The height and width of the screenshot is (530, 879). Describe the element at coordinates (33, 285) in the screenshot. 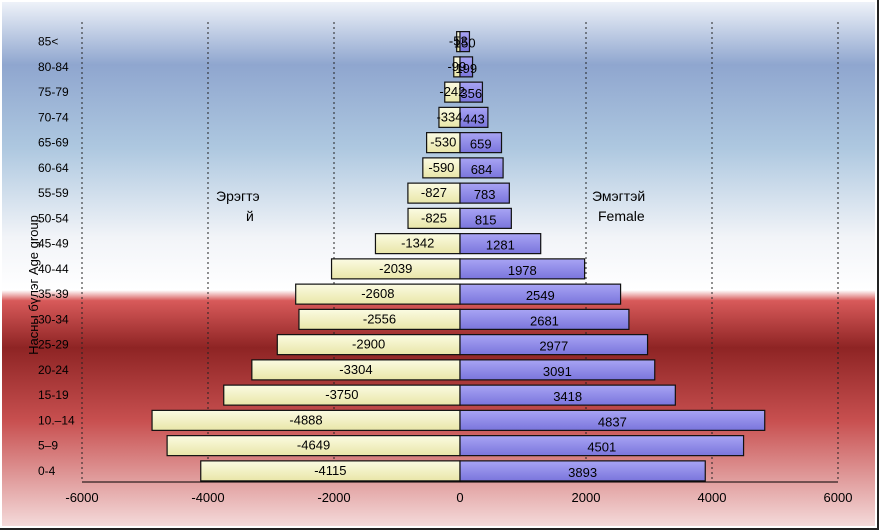

I see `y-axis-label: Насны бүлэг Age group` at that location.